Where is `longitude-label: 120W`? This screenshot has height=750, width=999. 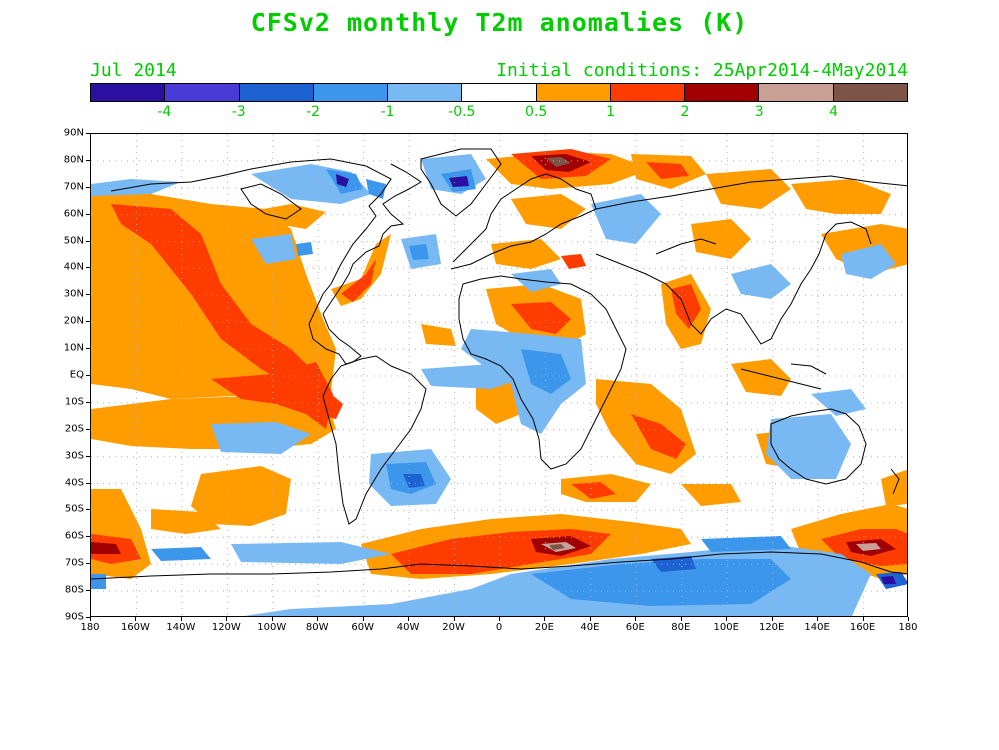 longitude-label: 120W is located at coordinates (226, 627).